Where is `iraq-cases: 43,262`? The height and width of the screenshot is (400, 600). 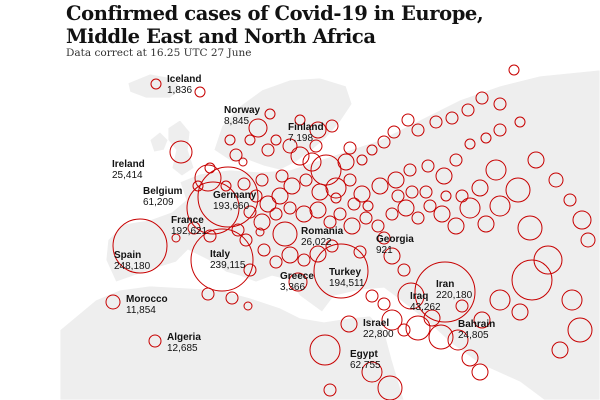
iraq-cases: 43,262 is located at coordinates (425, 307).